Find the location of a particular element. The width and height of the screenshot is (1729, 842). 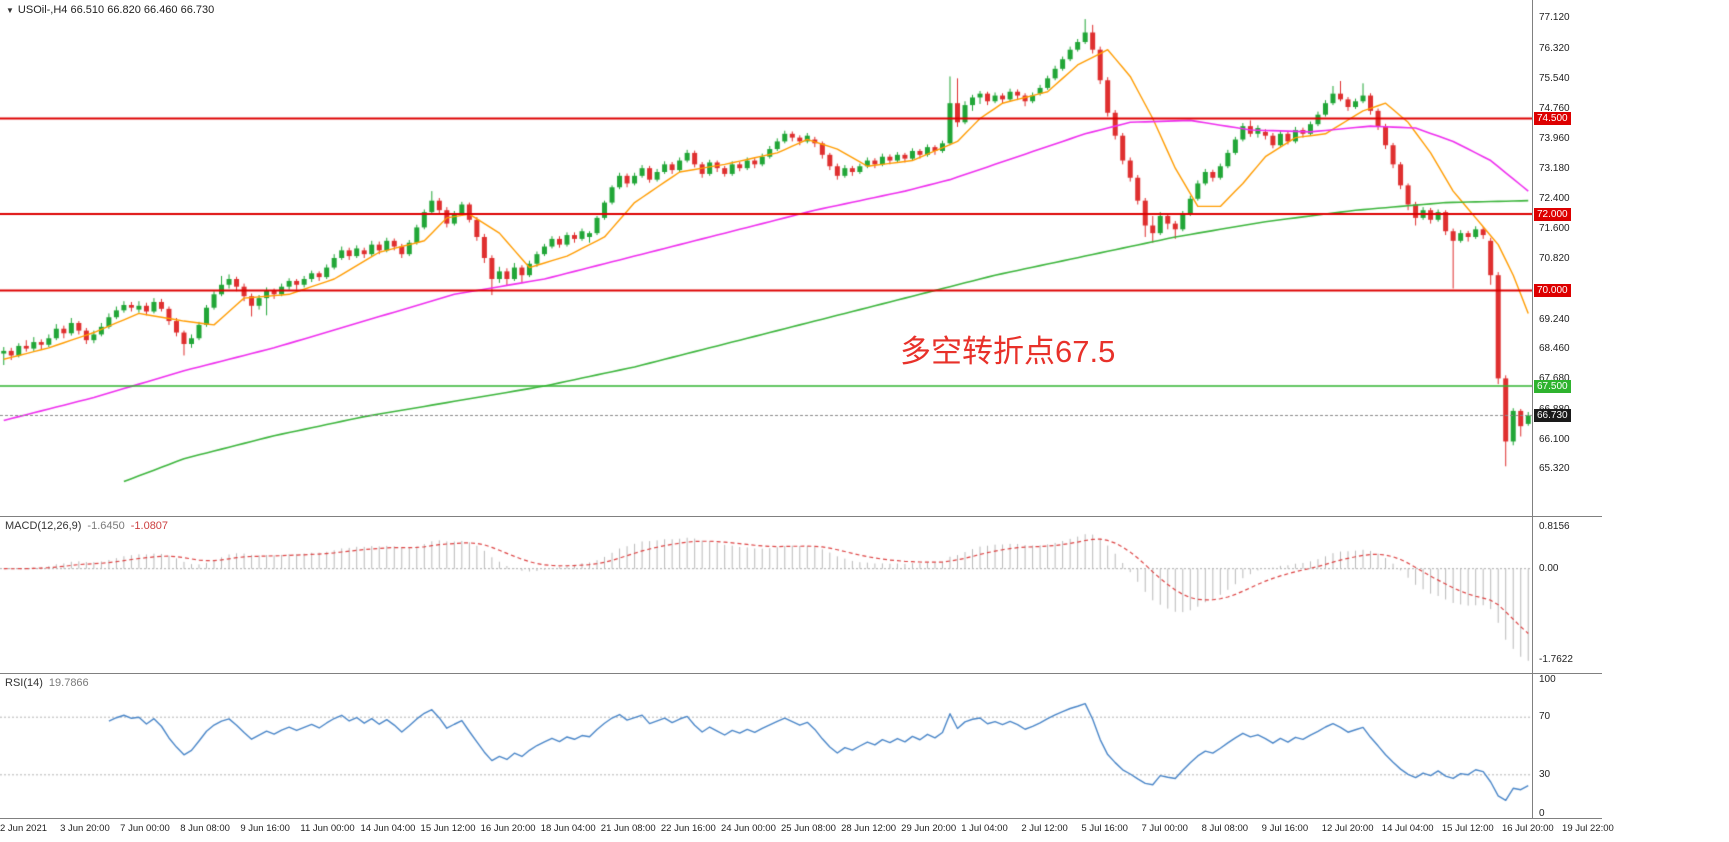

macd-signal-value: -1.0807 is located at coordinates (149, 526).